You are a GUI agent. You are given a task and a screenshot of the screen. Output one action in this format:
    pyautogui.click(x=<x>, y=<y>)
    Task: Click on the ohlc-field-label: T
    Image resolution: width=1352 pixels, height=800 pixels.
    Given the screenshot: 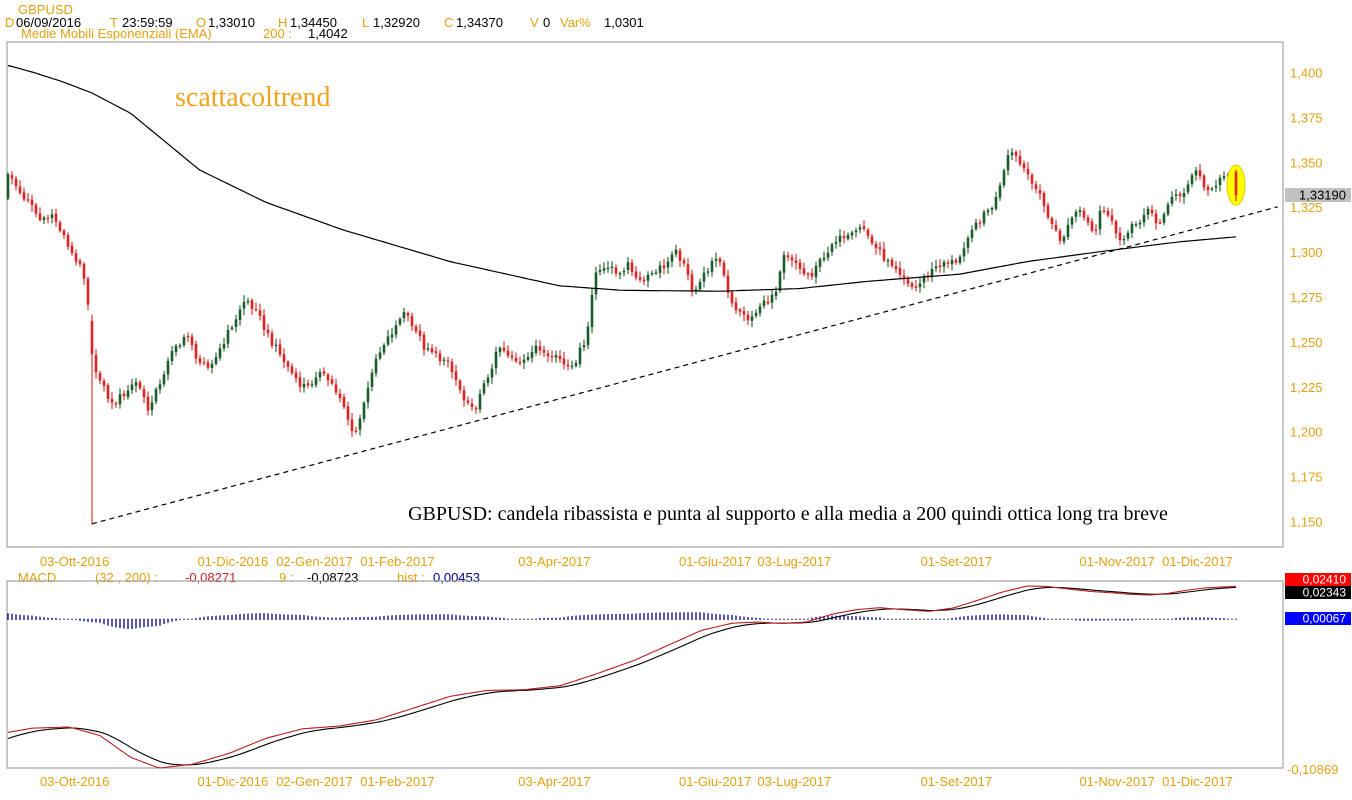 What is the action you would take?
    pyautogui.click(x=114, y=22)
    